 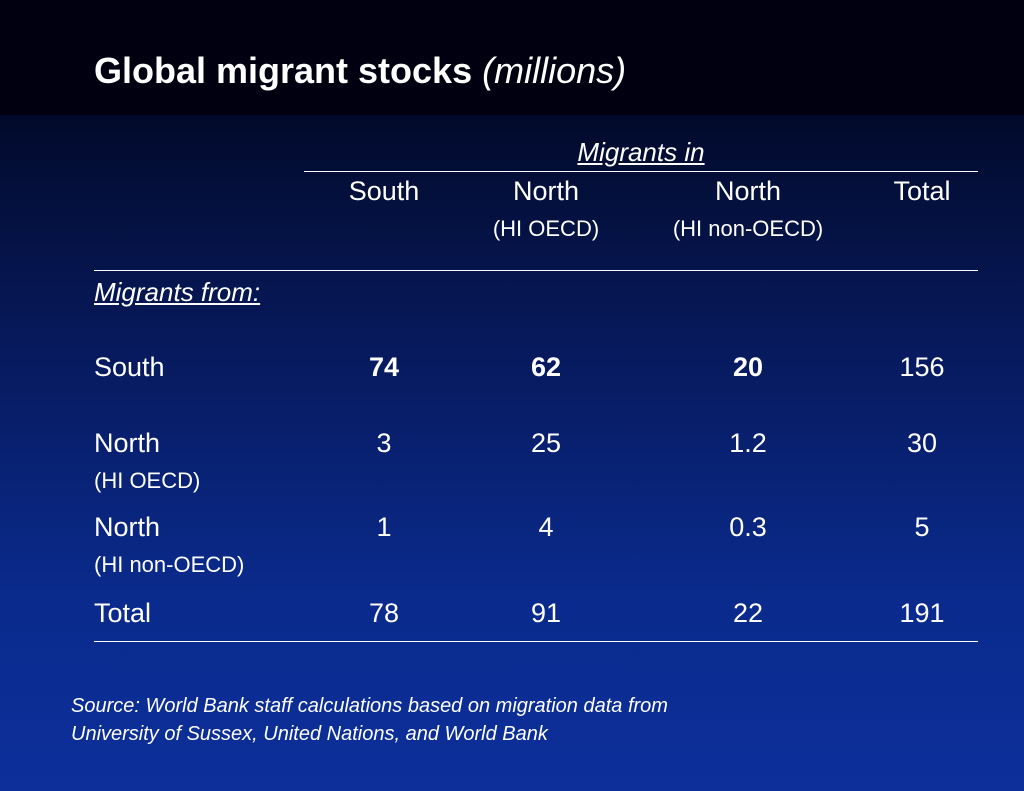 I want to click on cell-south-north-oecd: 62, so click(x=546, y=367).